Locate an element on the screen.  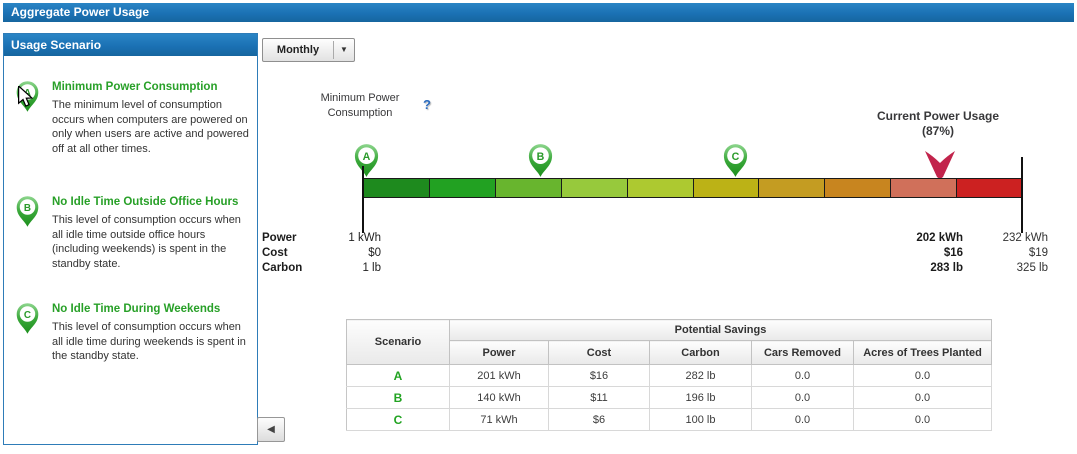
scenario-b-title: No Idle Time Outside Office Hours is located at coordinates (145, 202).